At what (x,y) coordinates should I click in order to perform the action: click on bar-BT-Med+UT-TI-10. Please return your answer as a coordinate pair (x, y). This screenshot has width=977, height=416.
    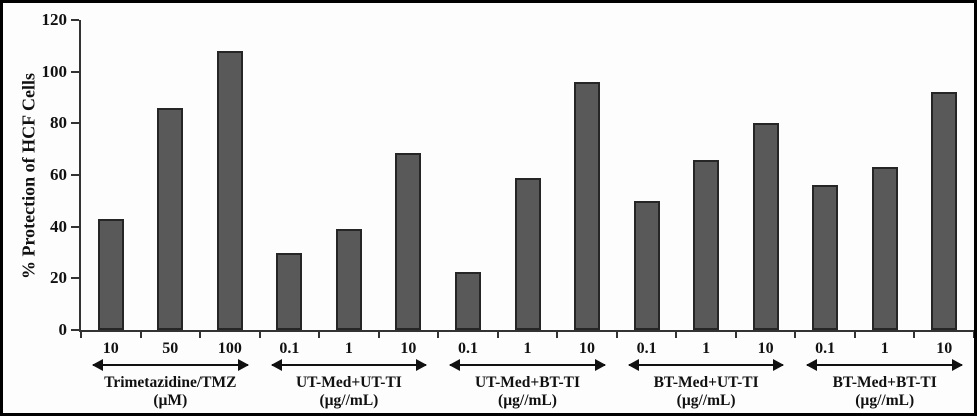
    Looking at the image, I should click on (765, 226).